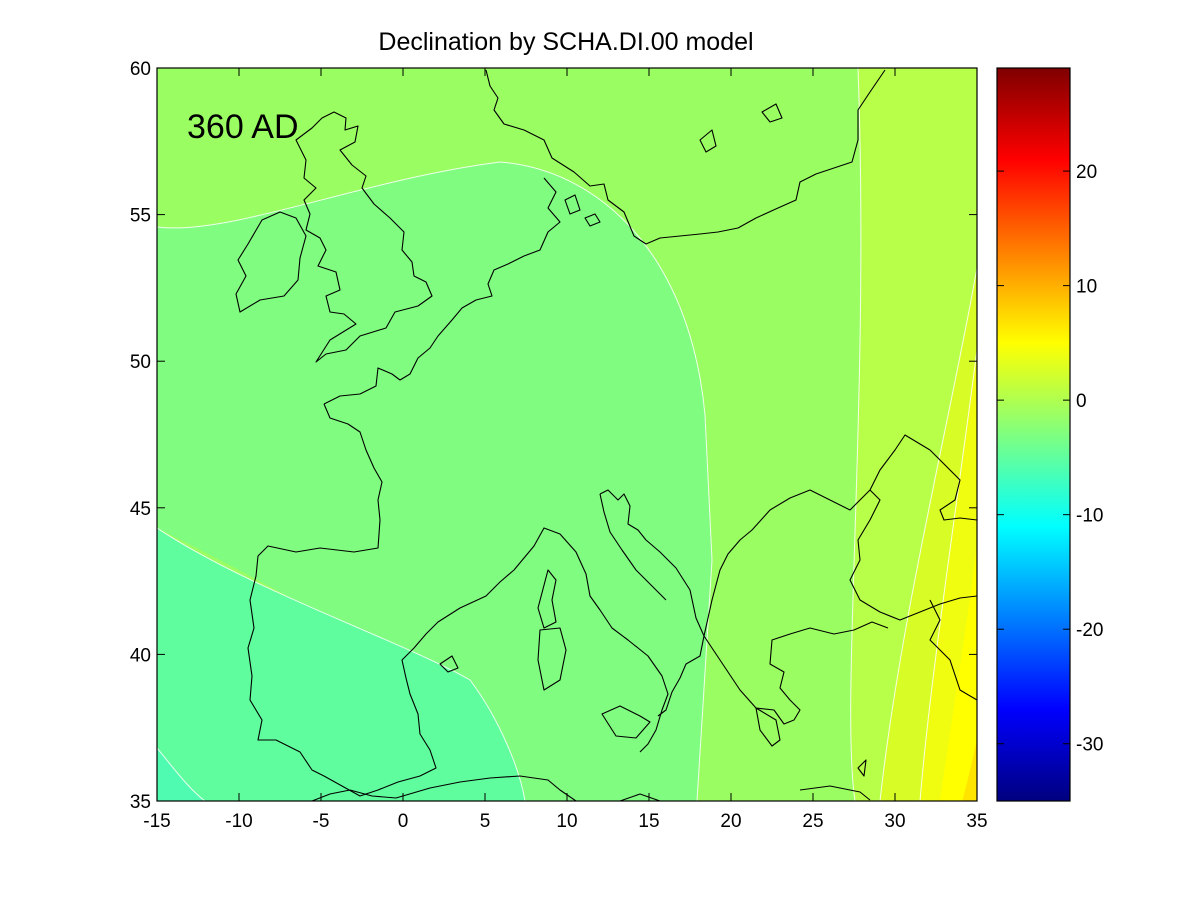 This screenshot has width=1201, height=900. What do you see at coordinates (140, 362) in the screenshot?
I see `y-tick-label: 50` at bounding box center [140, 362].